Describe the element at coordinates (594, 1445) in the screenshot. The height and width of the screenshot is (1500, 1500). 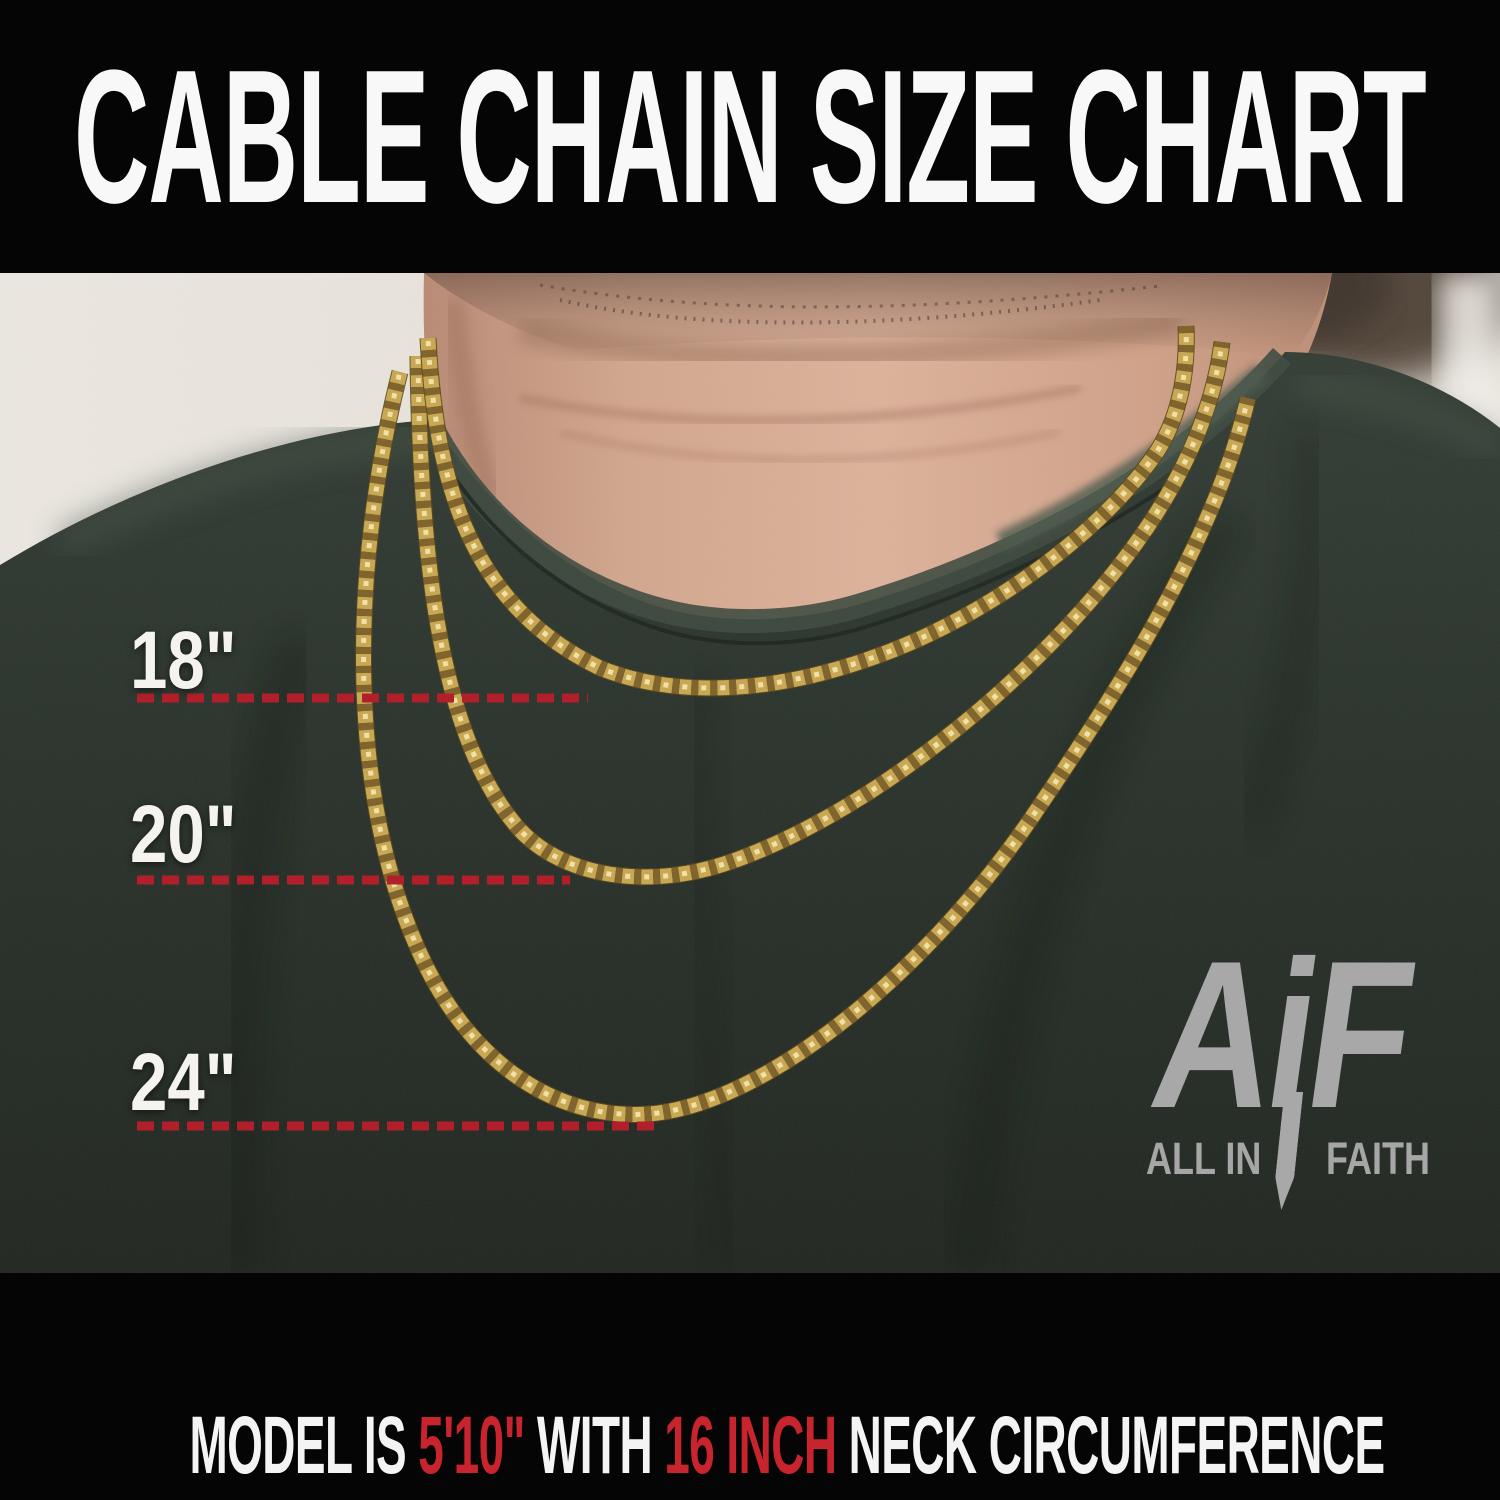
I see `model-info-segment: WITH` at that location.